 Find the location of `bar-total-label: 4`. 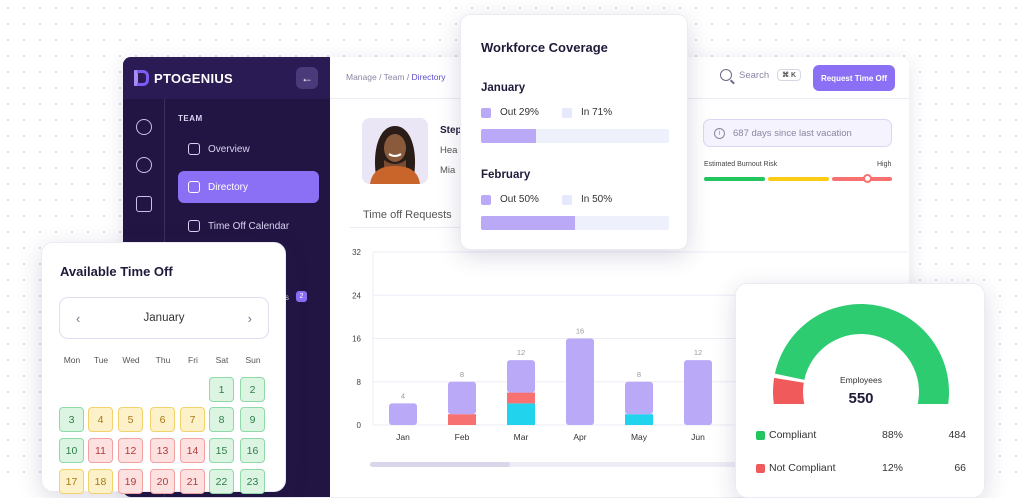

bar-total-label: 4 is located at coordinates (403, 395).